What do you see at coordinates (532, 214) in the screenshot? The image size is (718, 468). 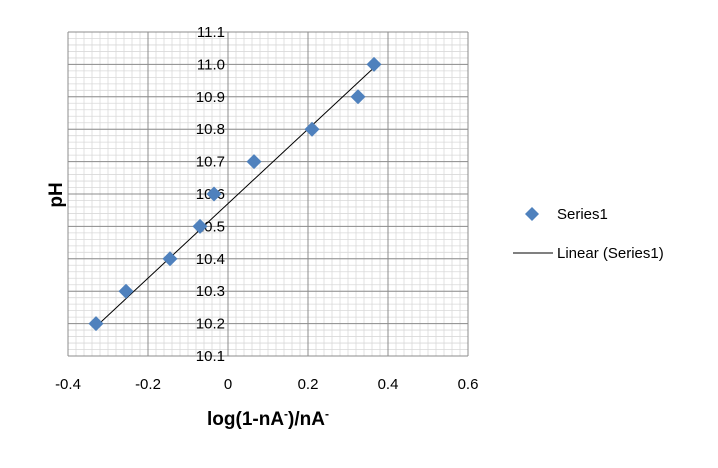 I see `legend-series1-marker` at bounding box center [532, 214].